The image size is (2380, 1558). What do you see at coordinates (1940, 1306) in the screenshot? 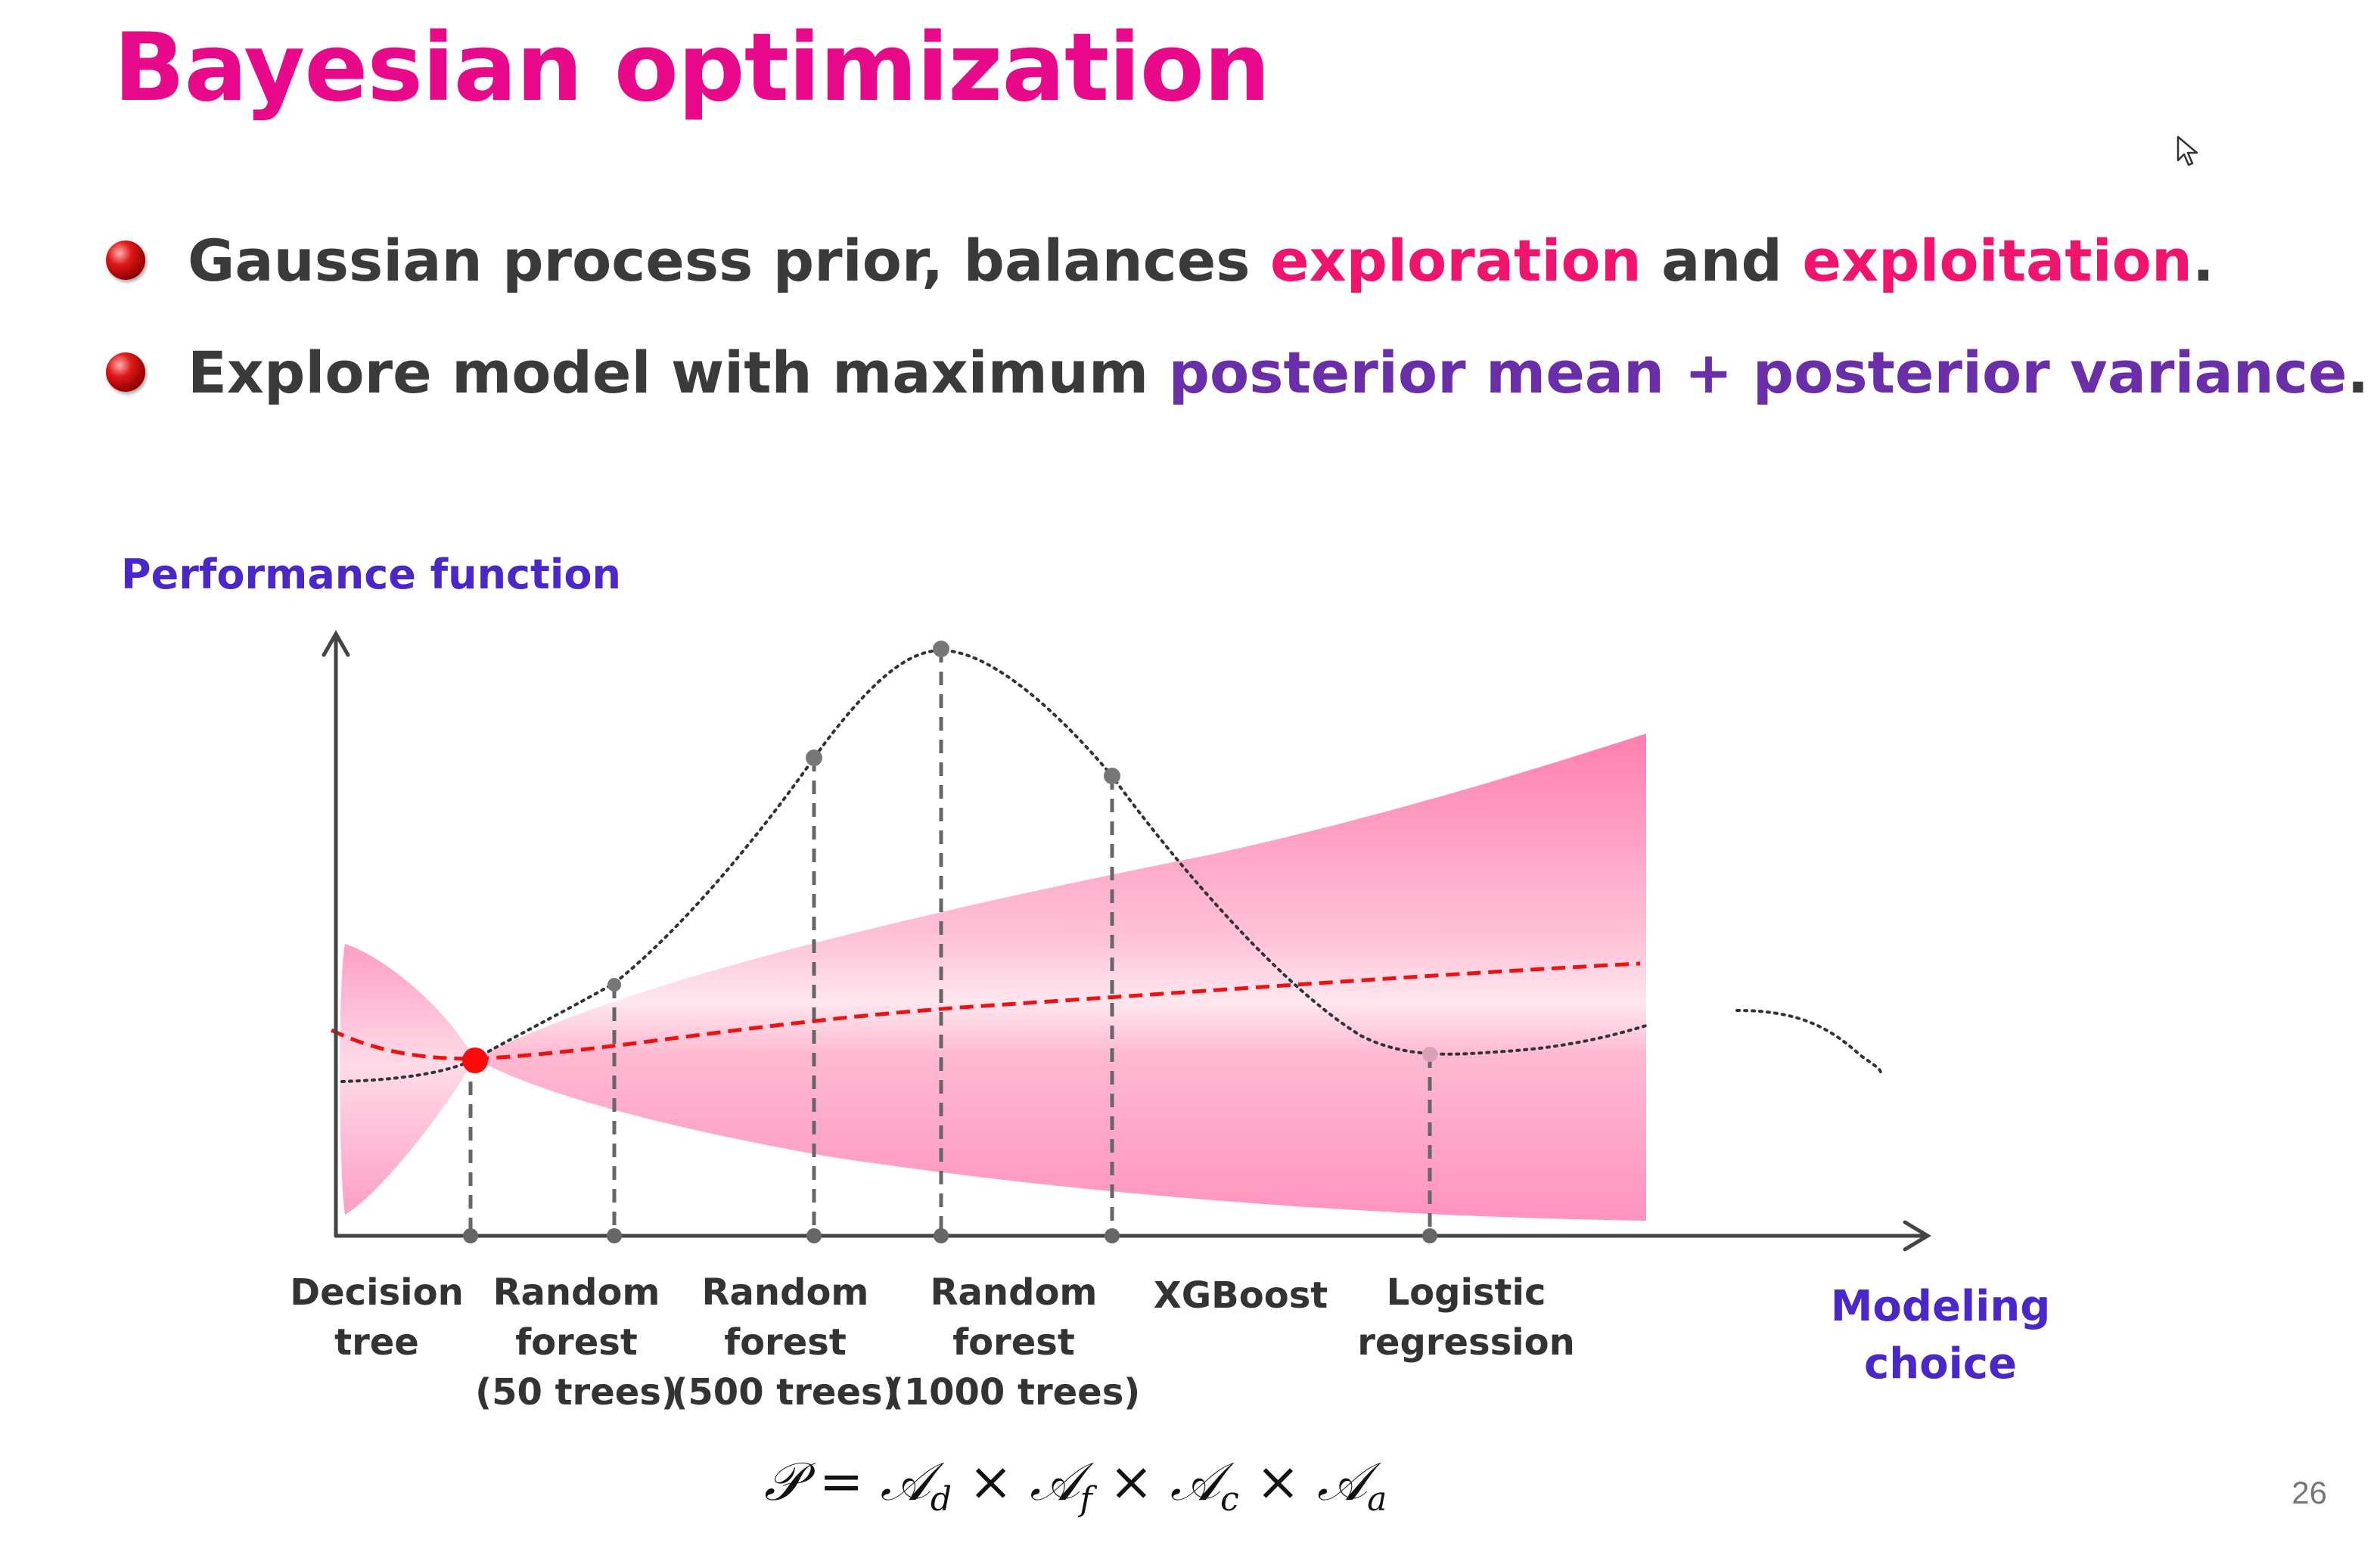
I see `x-axis-label-line: Modeling` at bounding box center [1940, 1306].